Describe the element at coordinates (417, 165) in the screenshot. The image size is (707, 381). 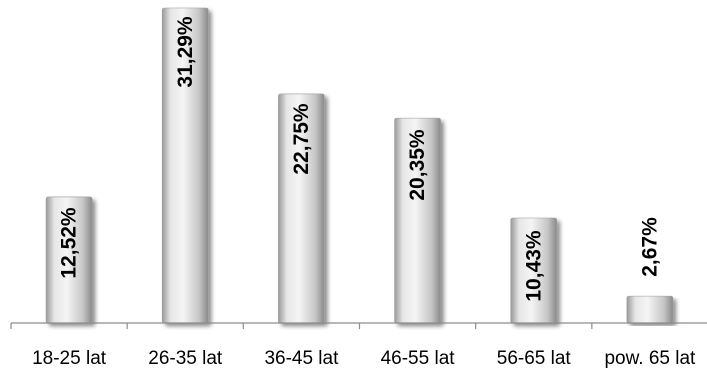
I see `data-label-3: 20,35%` at that location.